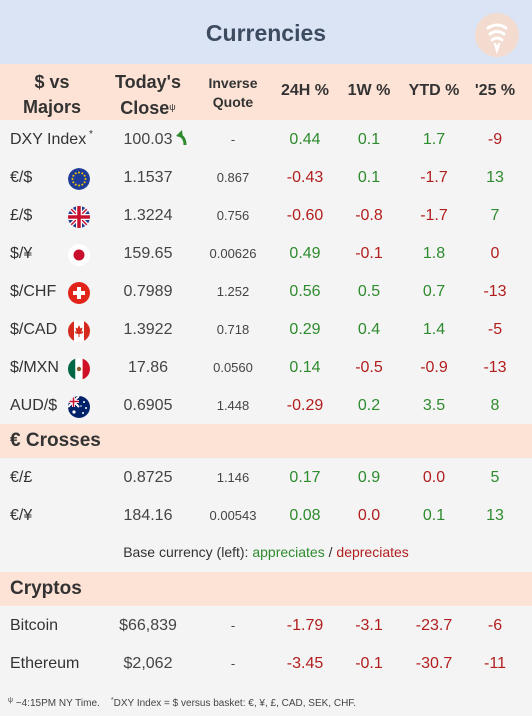 This screenshot has height=716, width=532. What do you see at coordinates (79, 293) in the screenshot?
I see `ch-flag-icon` at bounding box center [79, 293].